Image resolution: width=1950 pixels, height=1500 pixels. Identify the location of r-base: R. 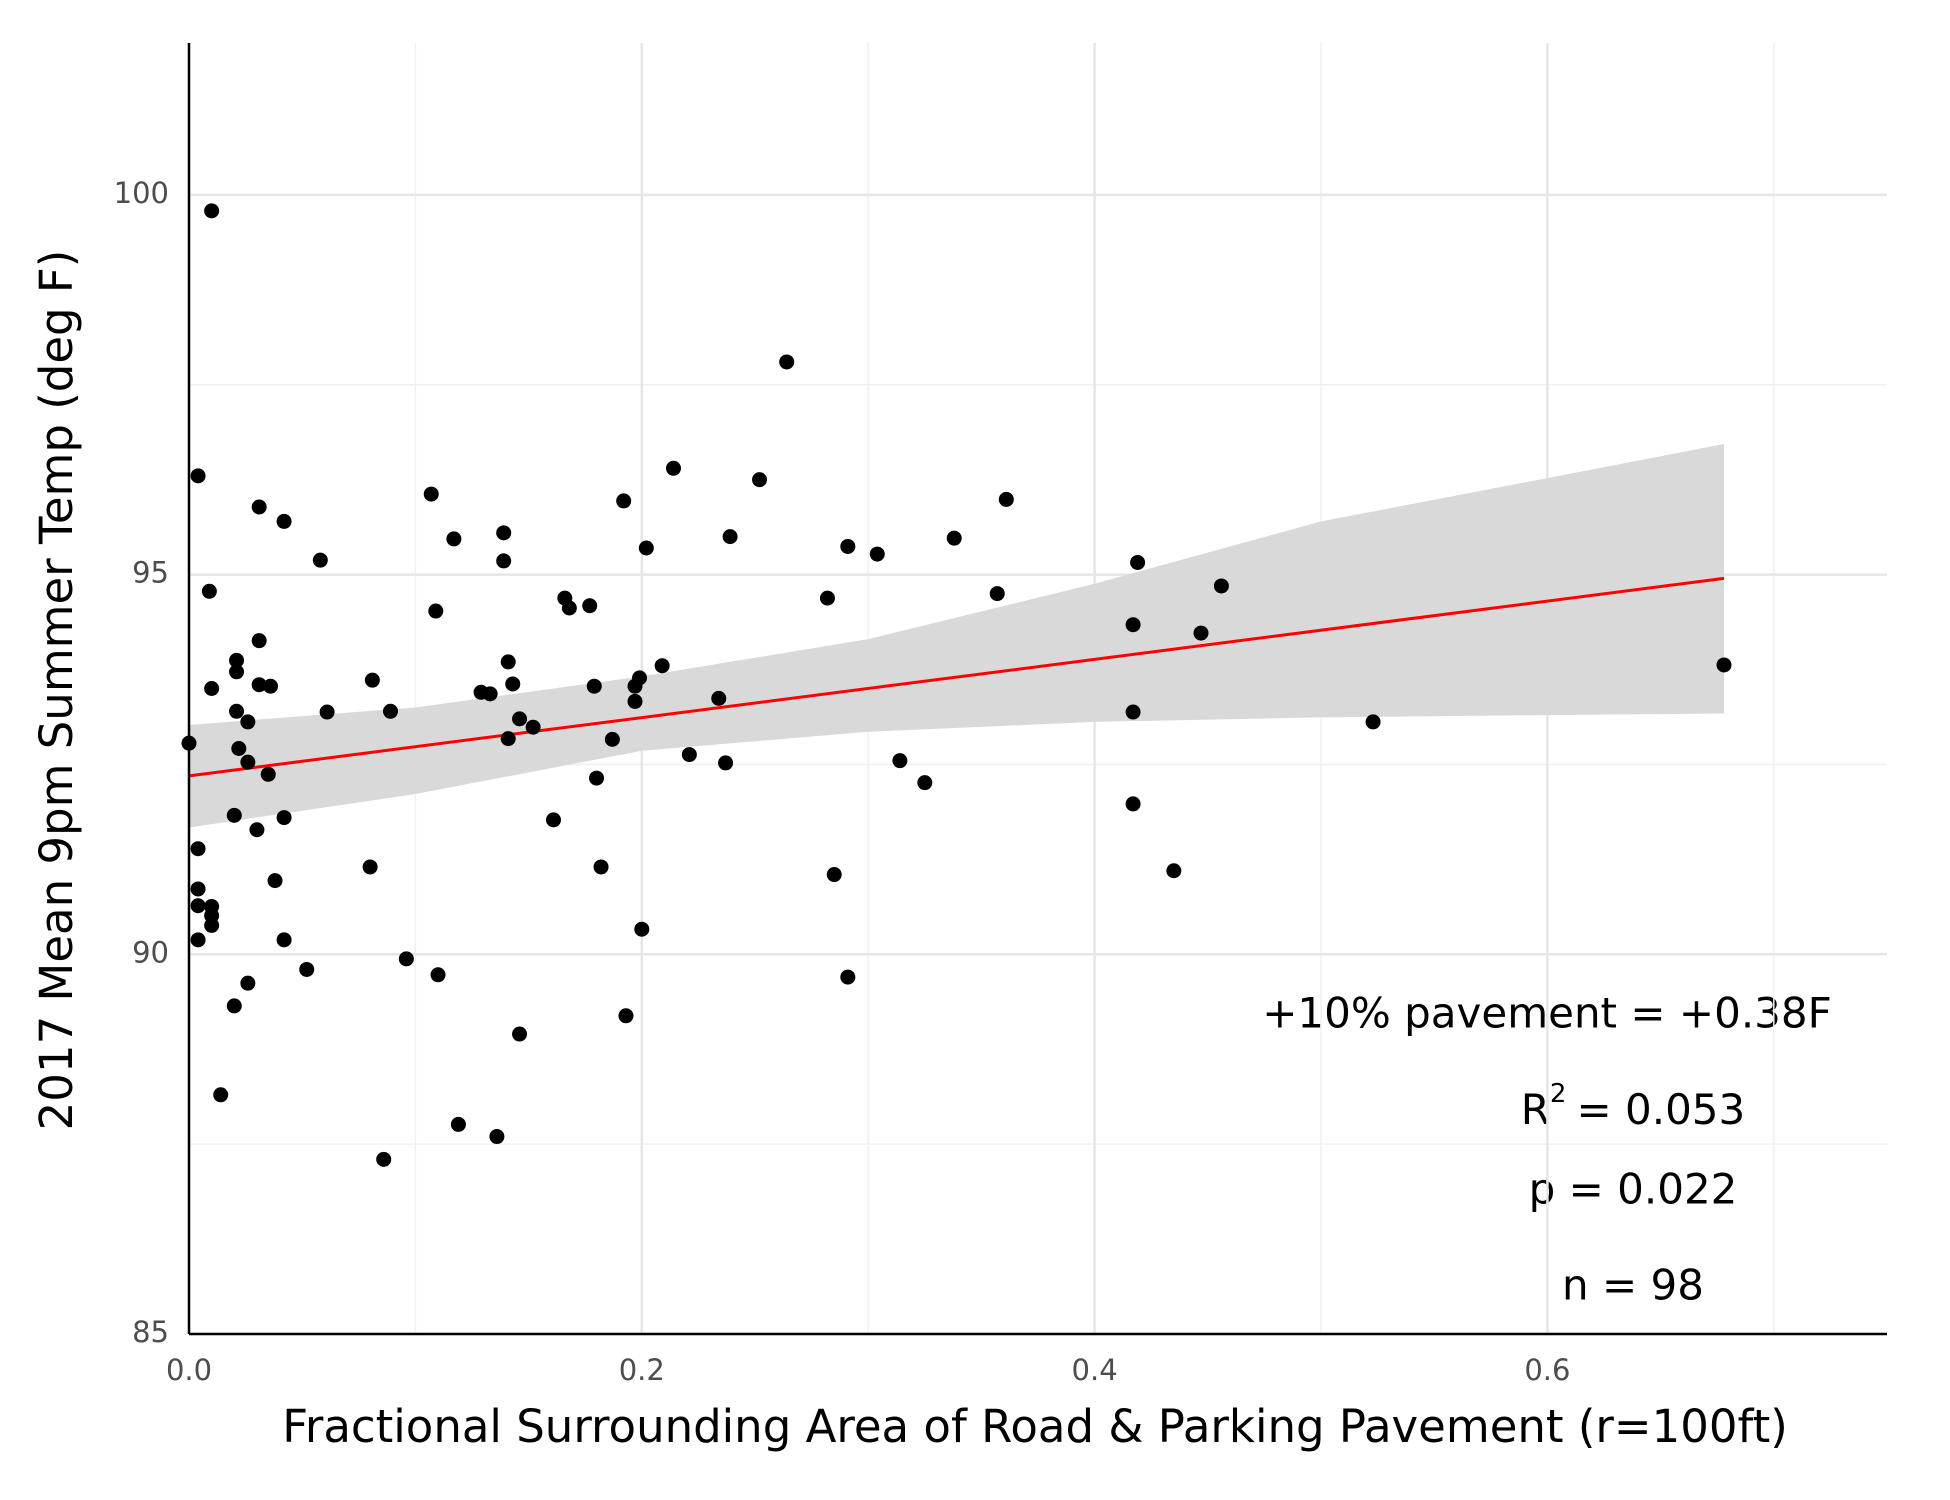
(1535, 1109).